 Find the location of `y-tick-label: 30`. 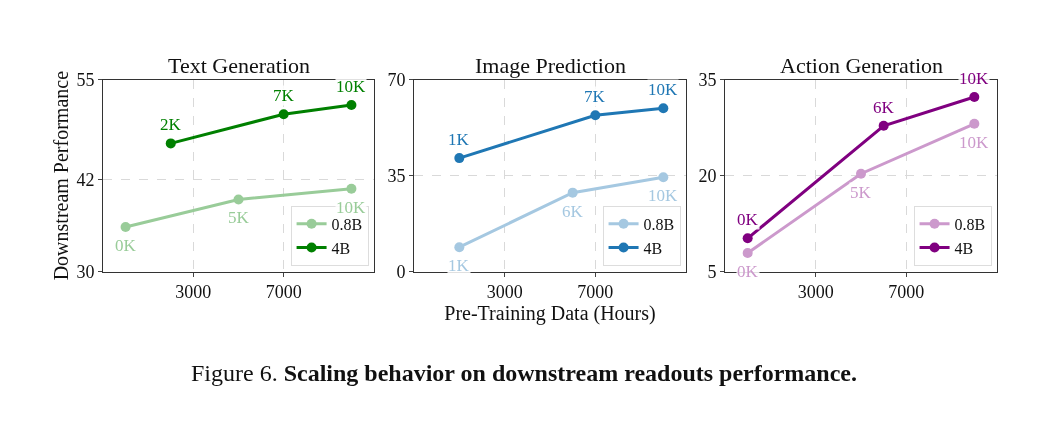

y-tick-label: 30 is located at coordinates (85, 271).